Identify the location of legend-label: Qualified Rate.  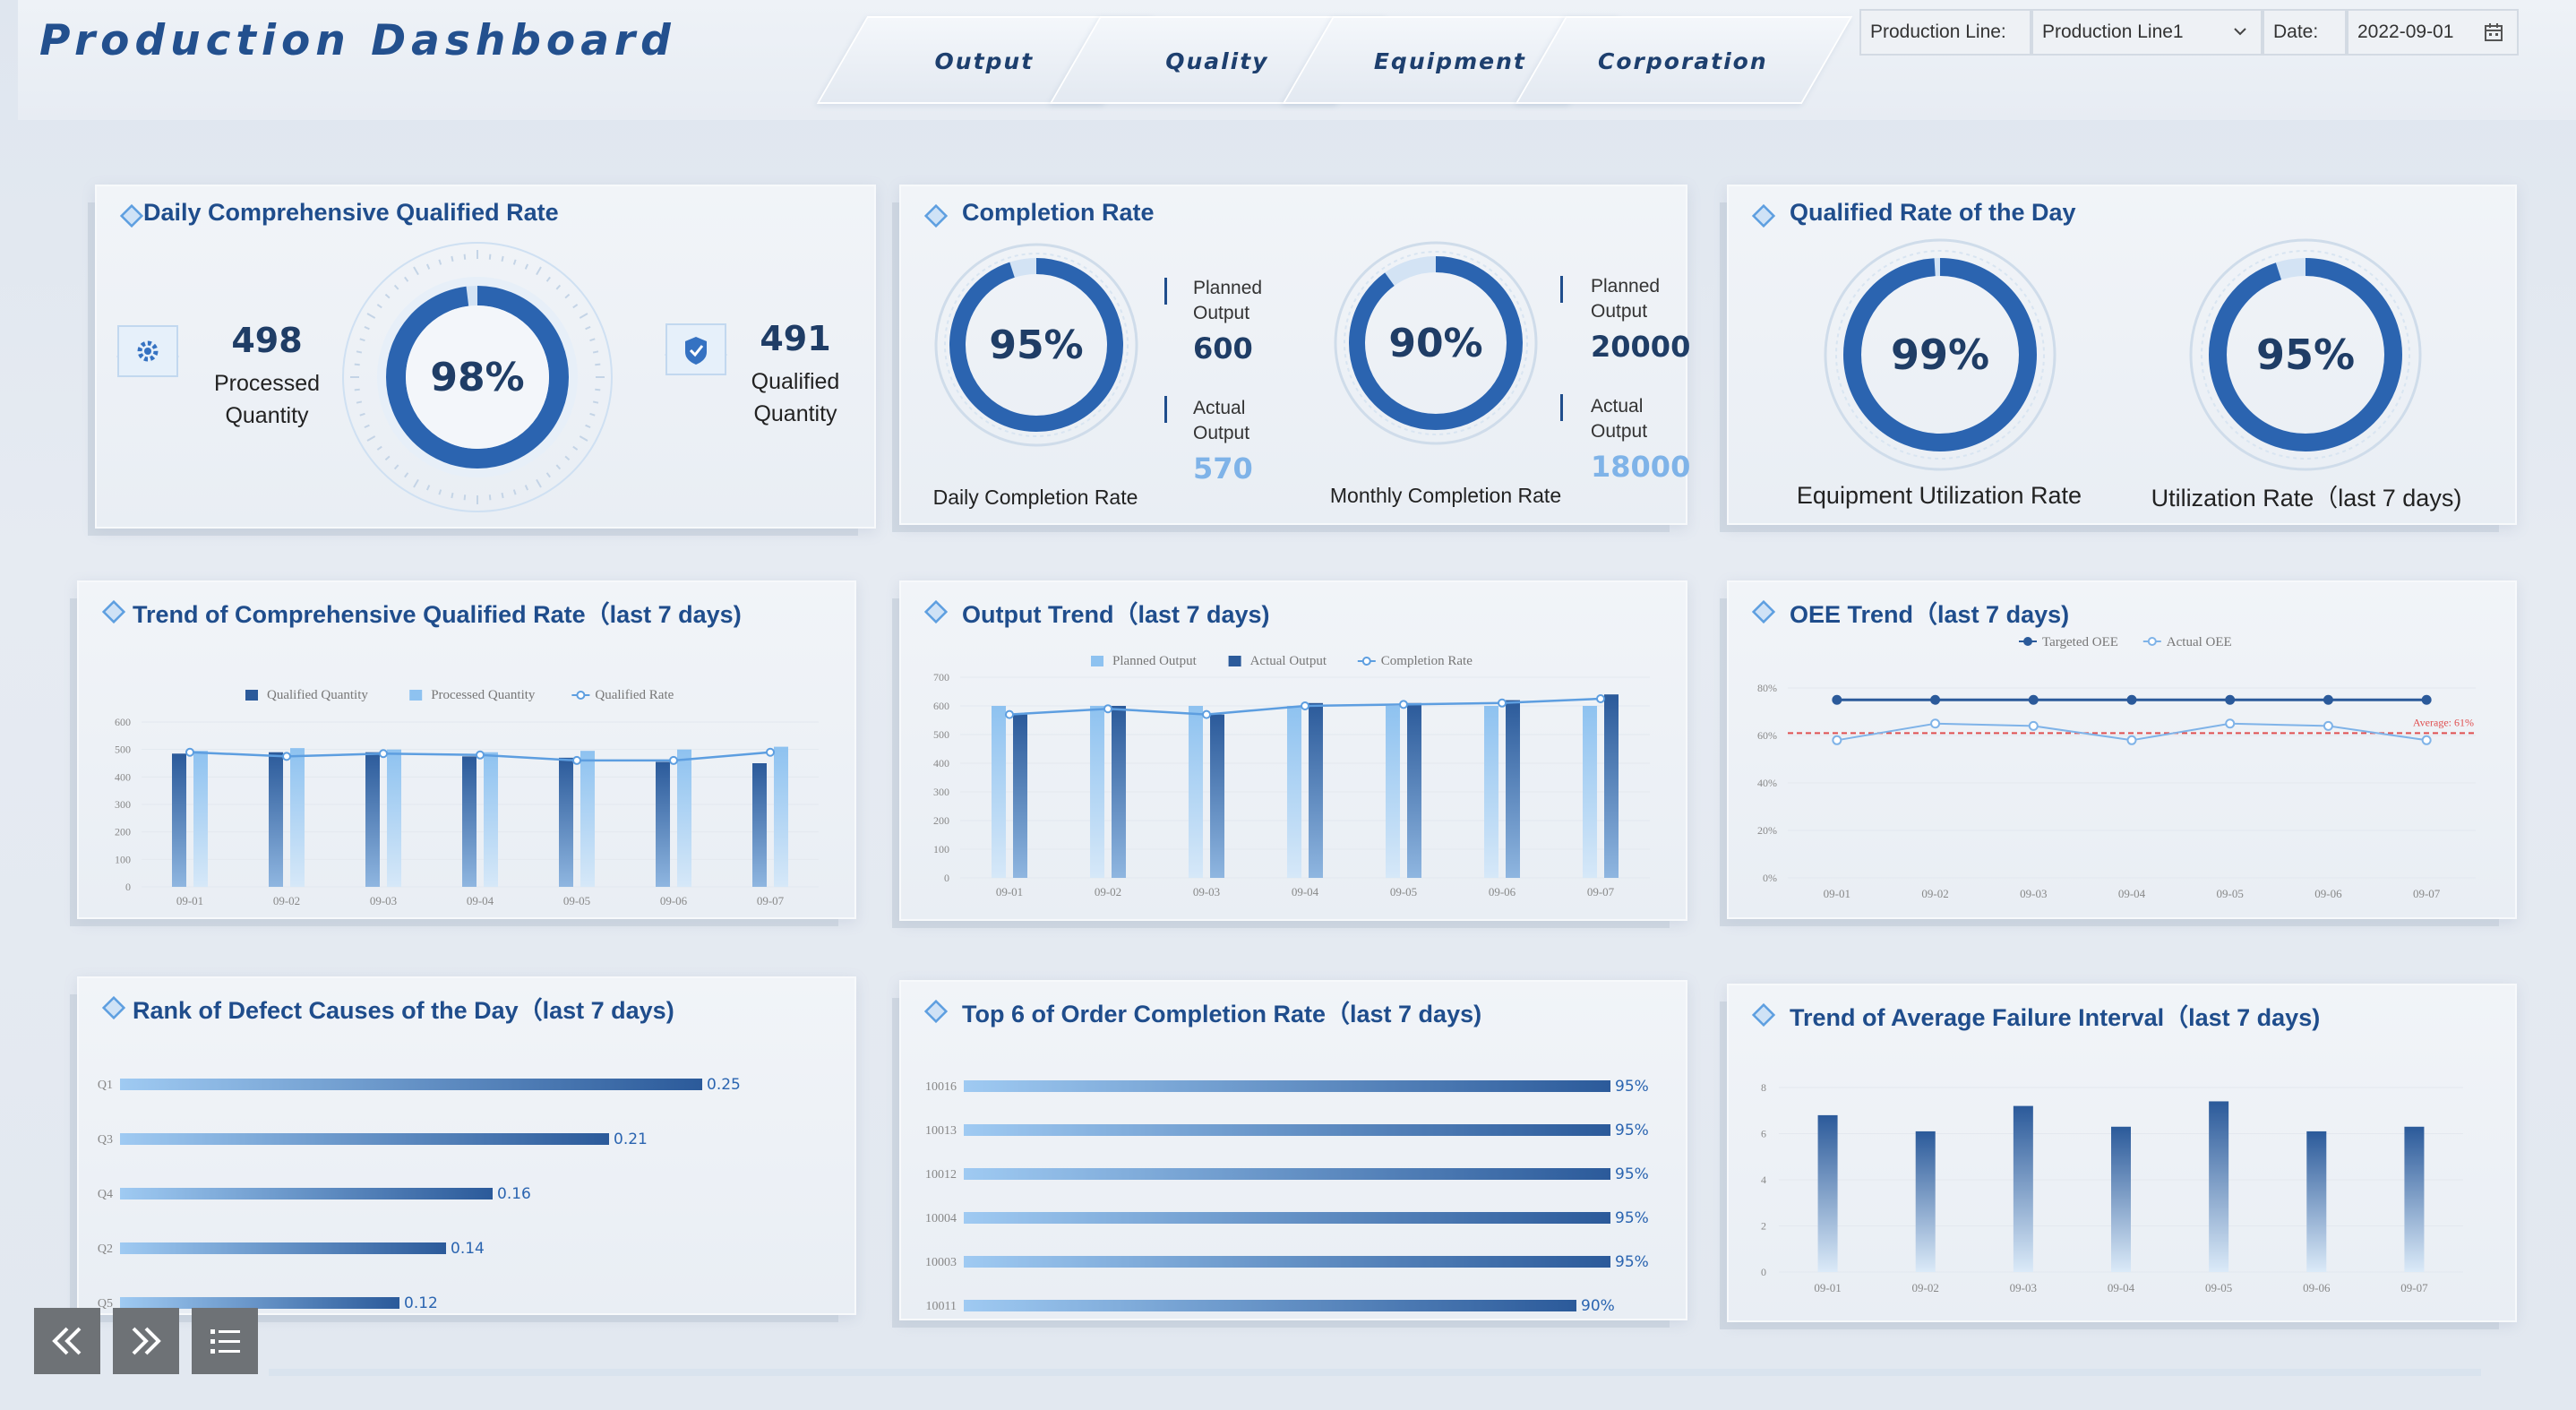
(634, 695).